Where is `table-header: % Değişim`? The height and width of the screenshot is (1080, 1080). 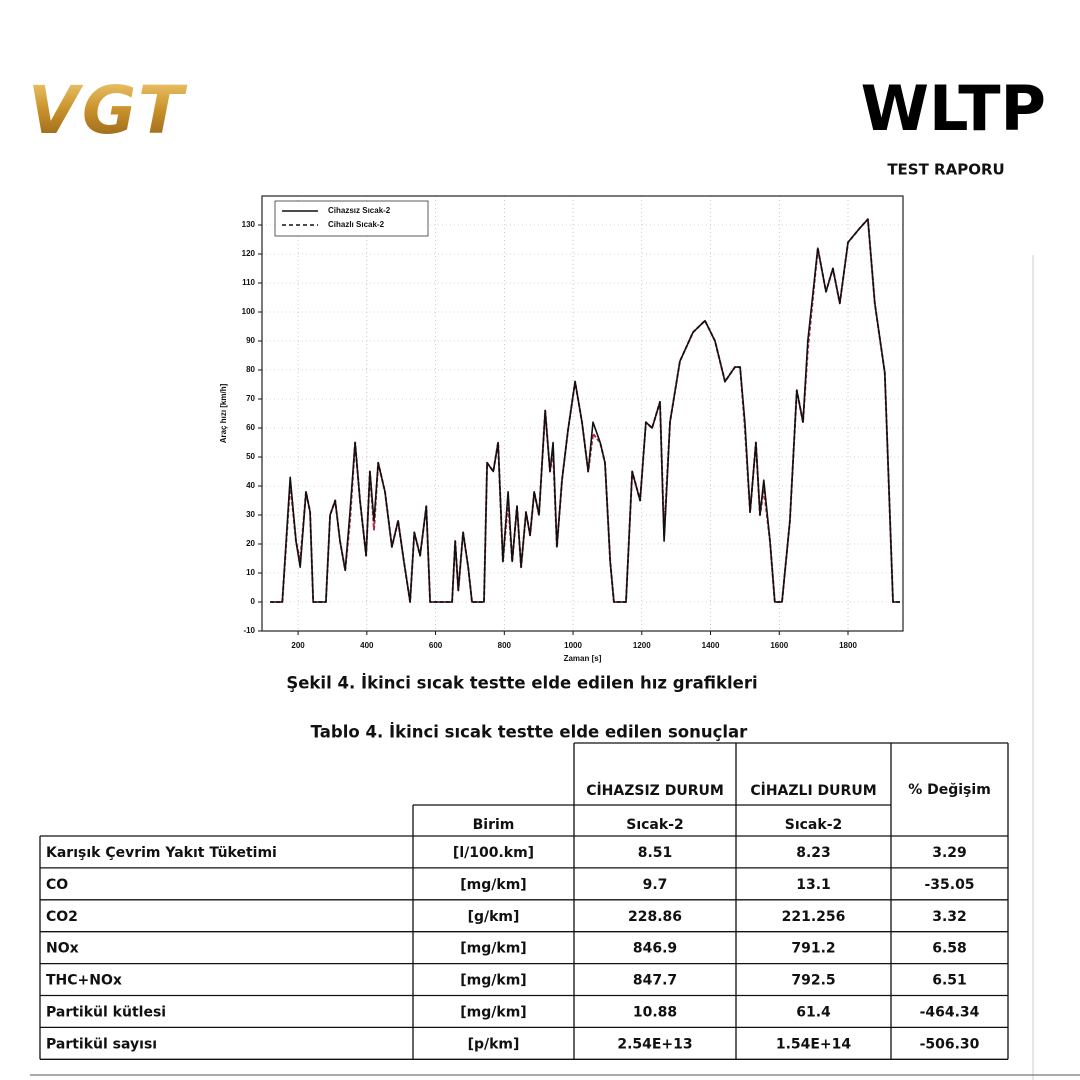
table-header: % Değişim is located at coordinates (949, 790).